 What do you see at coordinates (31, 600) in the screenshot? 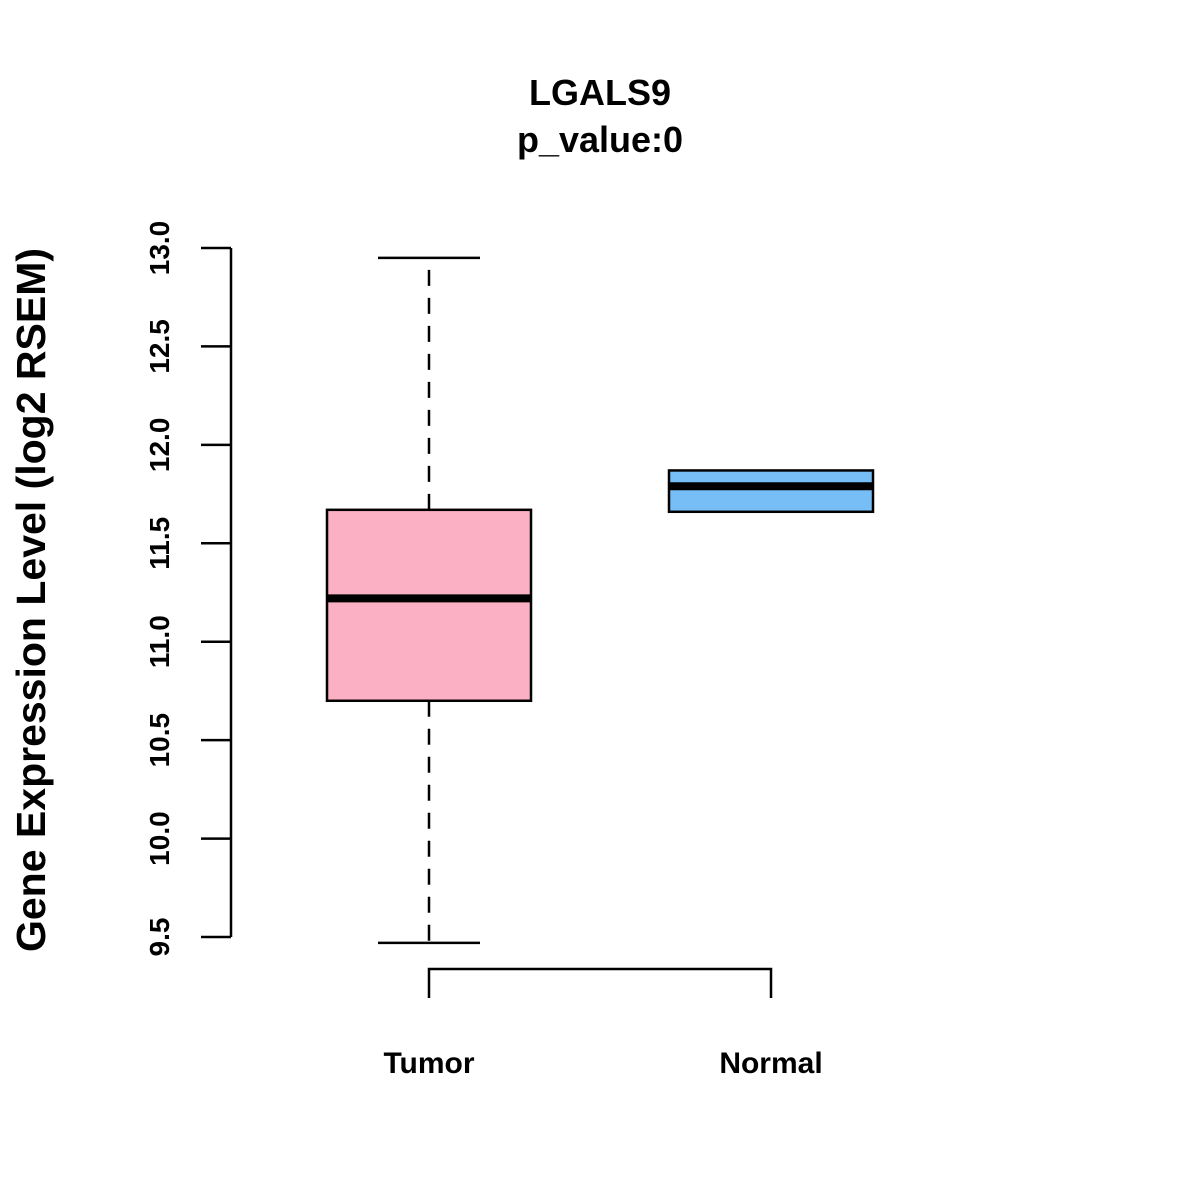
I see `y-axis-label: Gene Expression Level (log2 RSEM)` at bounding box center [31, 600].